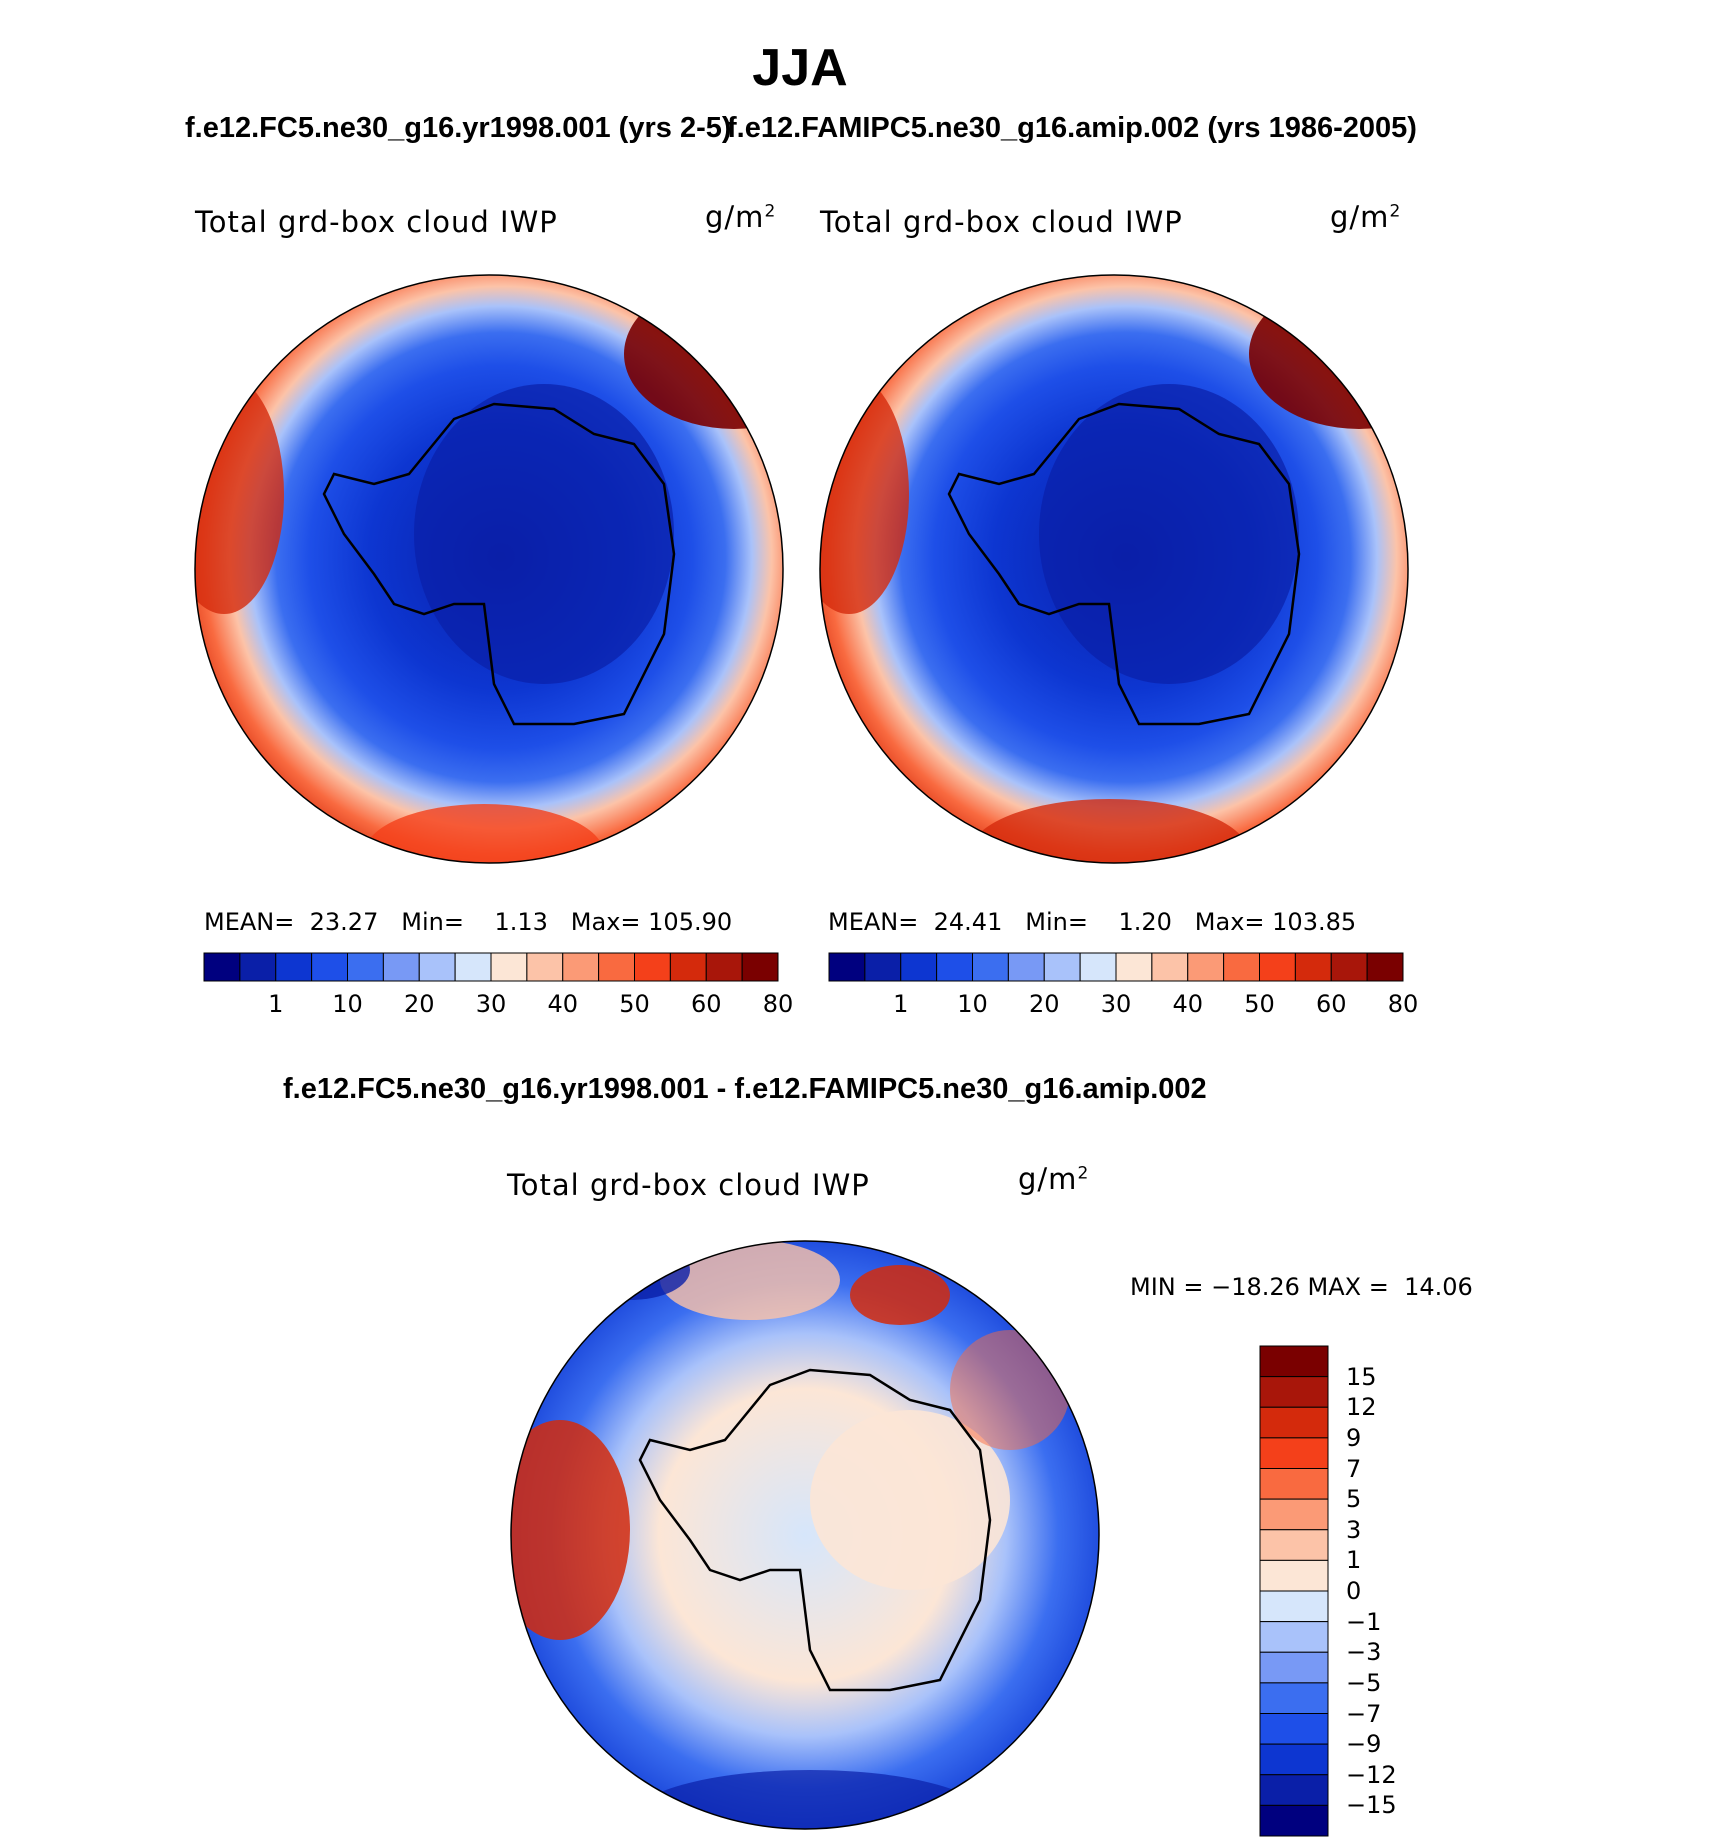 The image size is (1710, 1840). What do you see at coordinates (563, 1004) in the screenshot?
I see `panel1-colorbar-tick-label: 40` at bounding box center [563, 1004].